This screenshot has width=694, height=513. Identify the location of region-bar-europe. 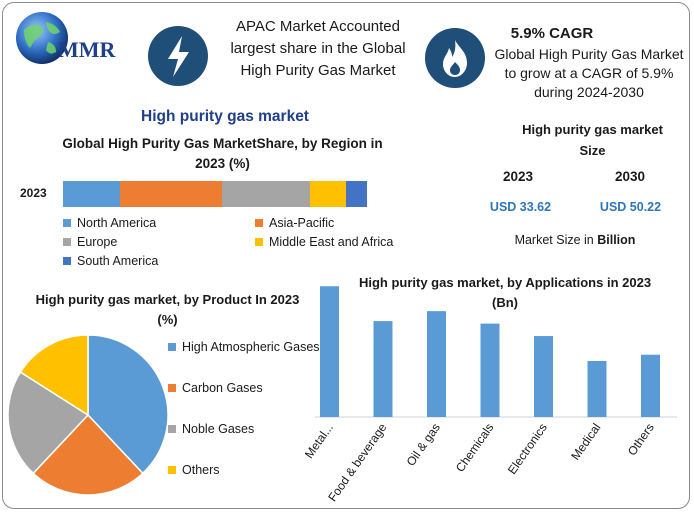
(266, 194).